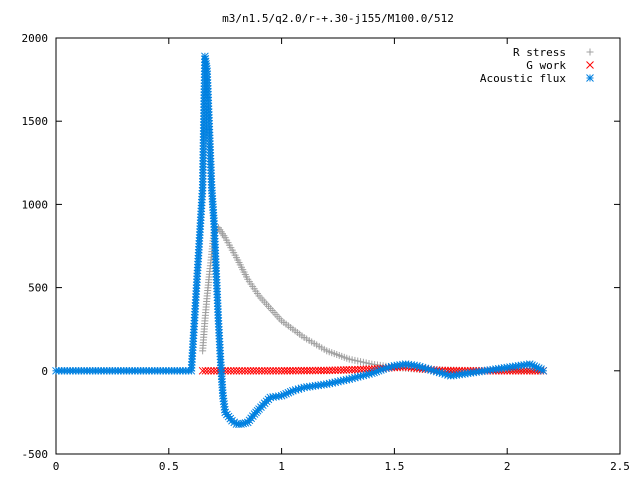 Image resolution: width=640 pixels, height=480 pixels. I want to click on y-tick-label: 1000, so click(35, 204).